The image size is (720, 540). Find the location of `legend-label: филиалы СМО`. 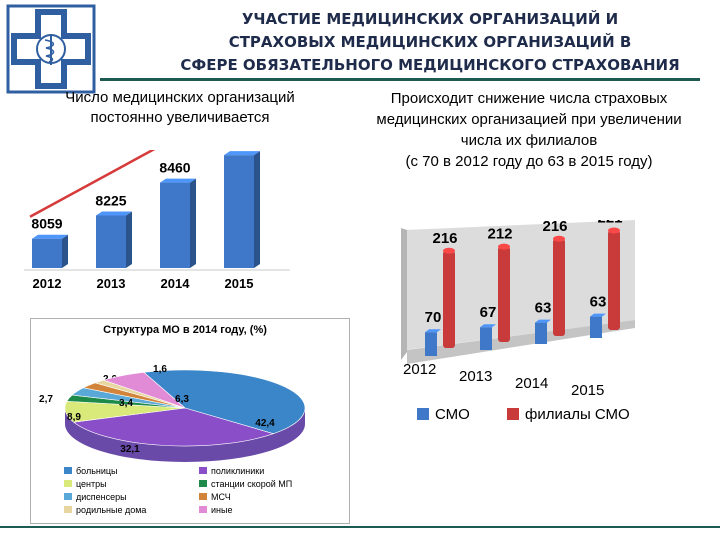

legend-label: филиалы СМО is located at coordinates (577, 414).